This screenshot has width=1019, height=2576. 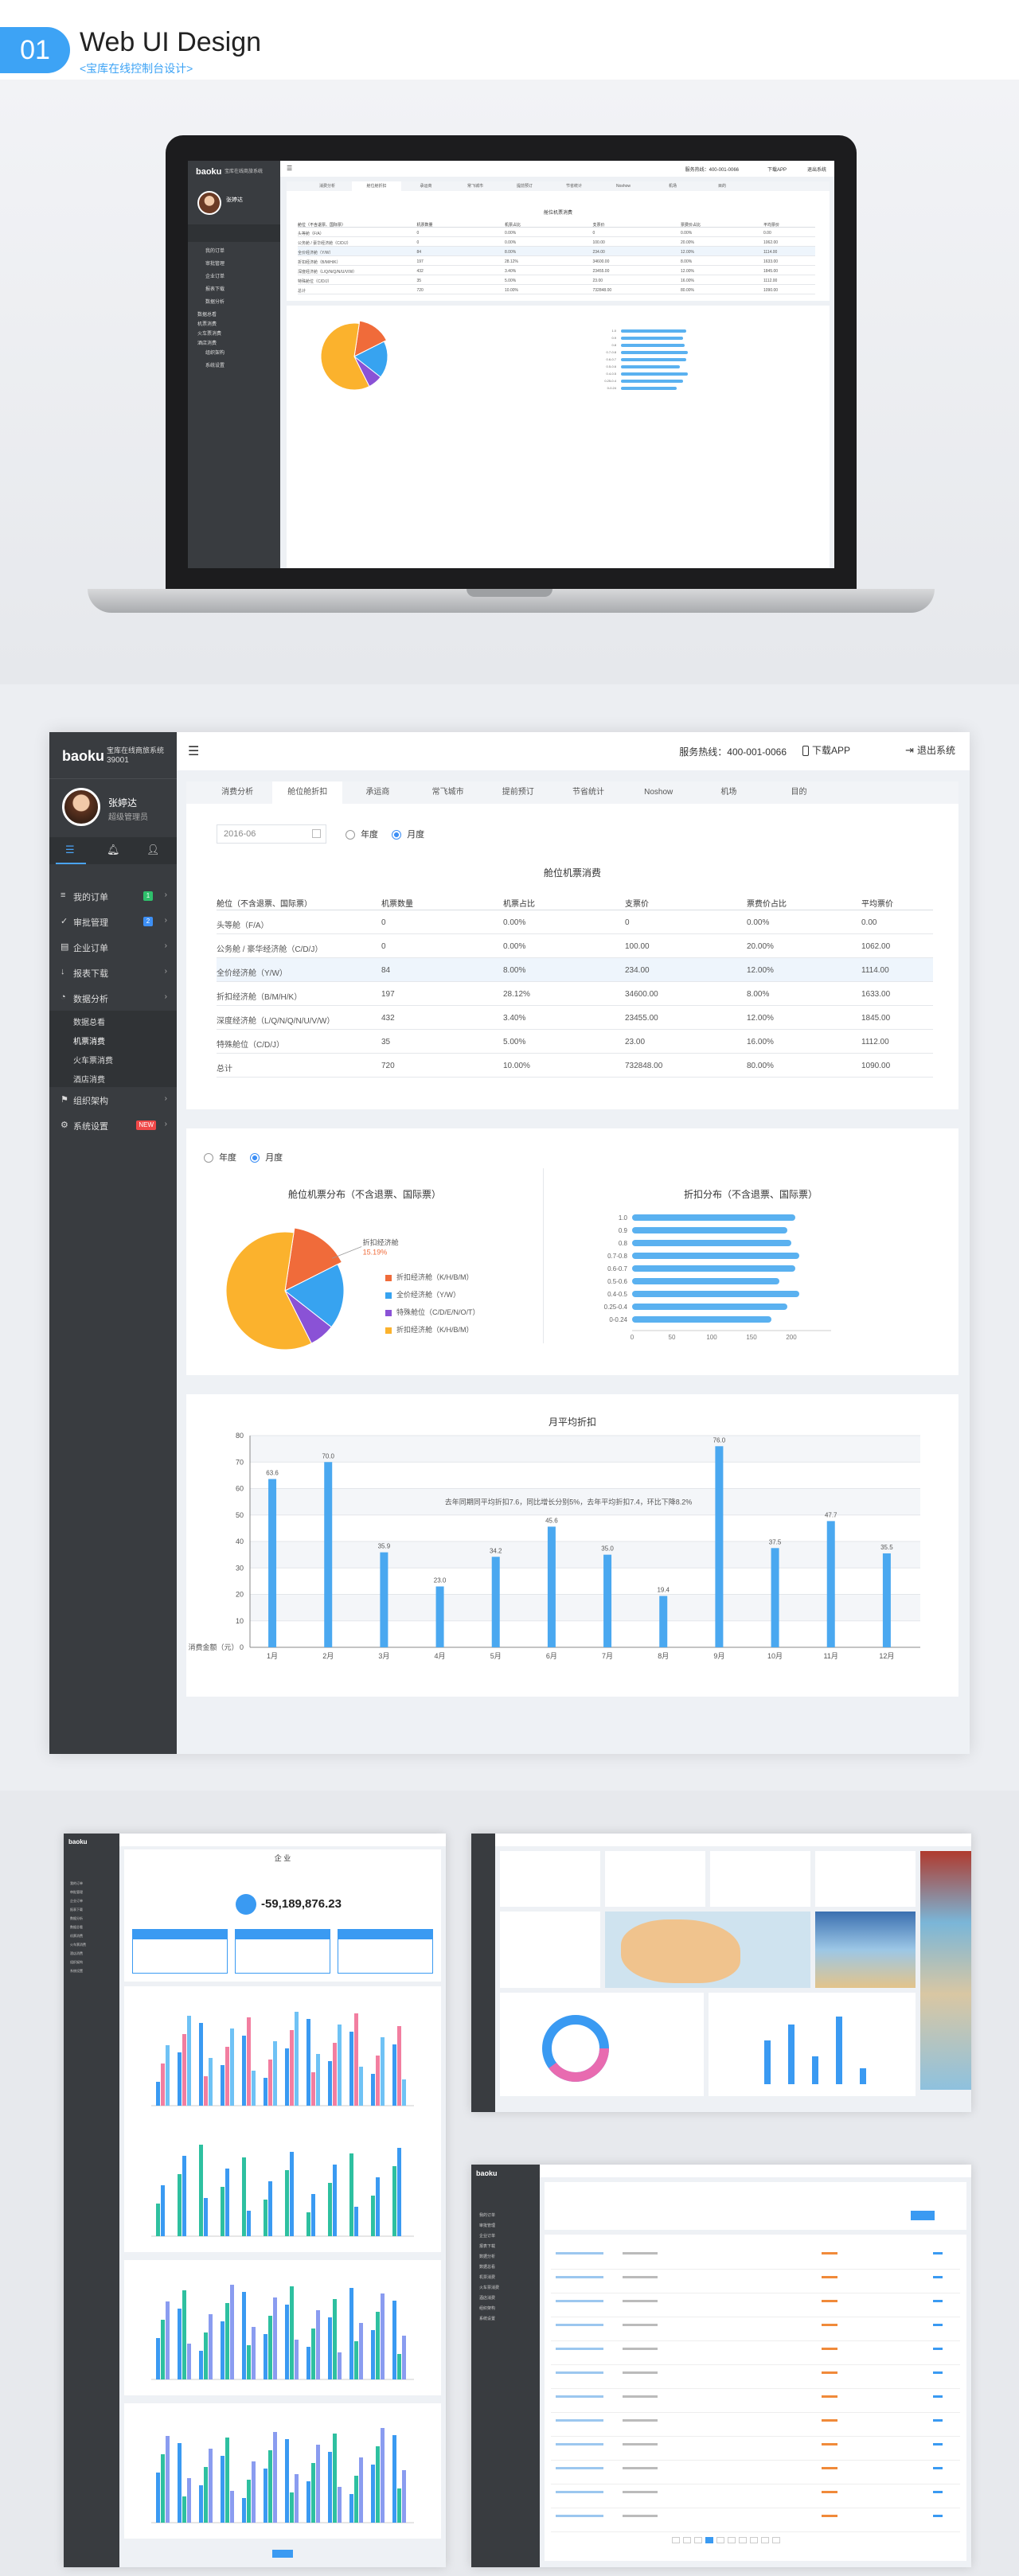 I want to click on mini-sidebar-item: 报表下载, so click(x=215, y=289).